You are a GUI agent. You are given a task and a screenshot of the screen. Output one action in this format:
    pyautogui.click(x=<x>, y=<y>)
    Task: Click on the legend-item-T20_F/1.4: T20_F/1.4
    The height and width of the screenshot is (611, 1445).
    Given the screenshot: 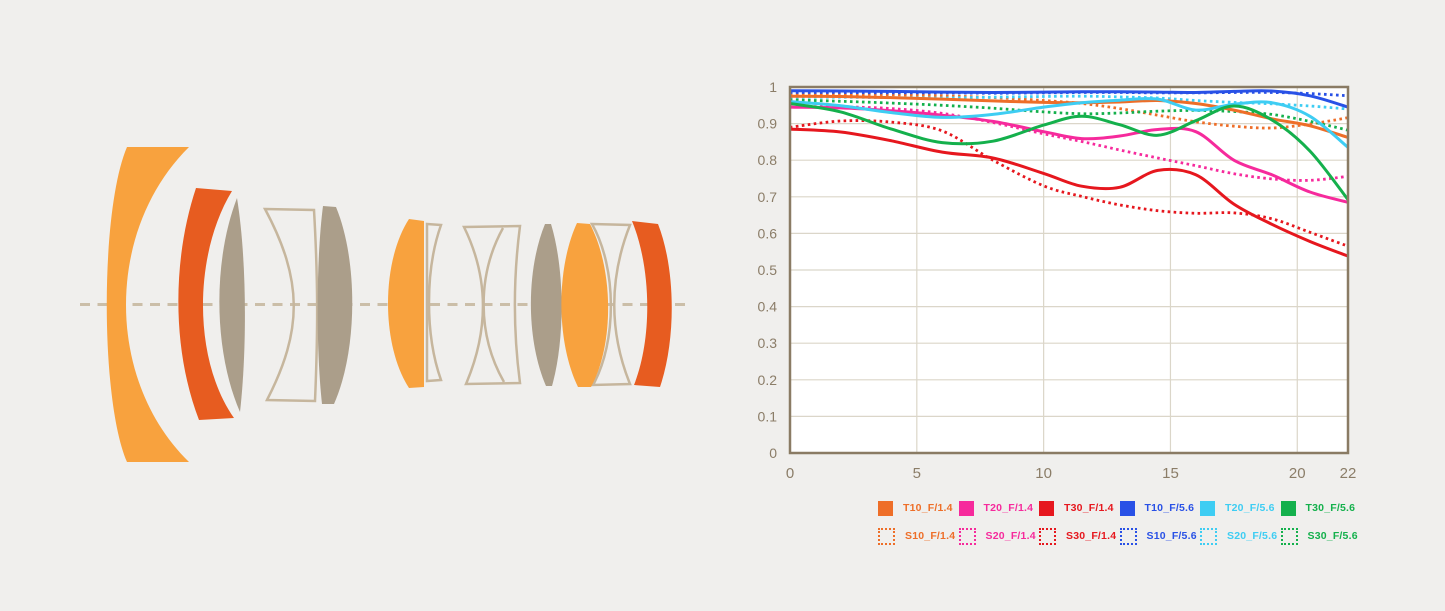 What is the action you would take?
    pyautogui.click(x=999, y=508)
    